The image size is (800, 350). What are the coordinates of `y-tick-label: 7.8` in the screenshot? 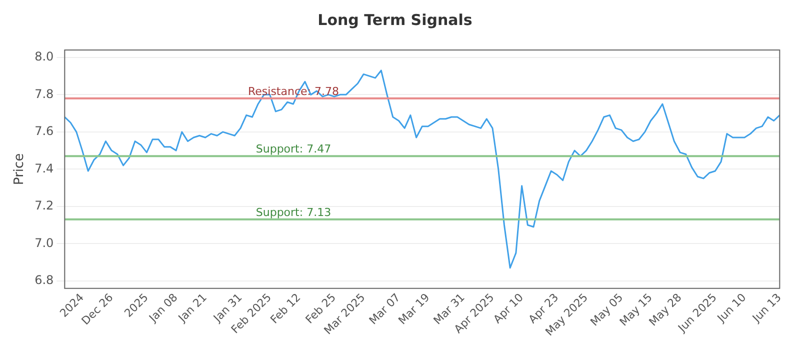 It's located at (44, 93).